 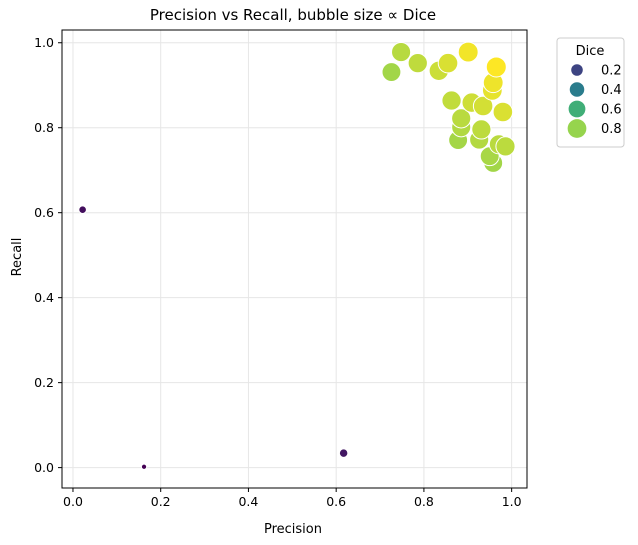 I want to click on y-tick-label: 0.0, so click(x=44, y=467).